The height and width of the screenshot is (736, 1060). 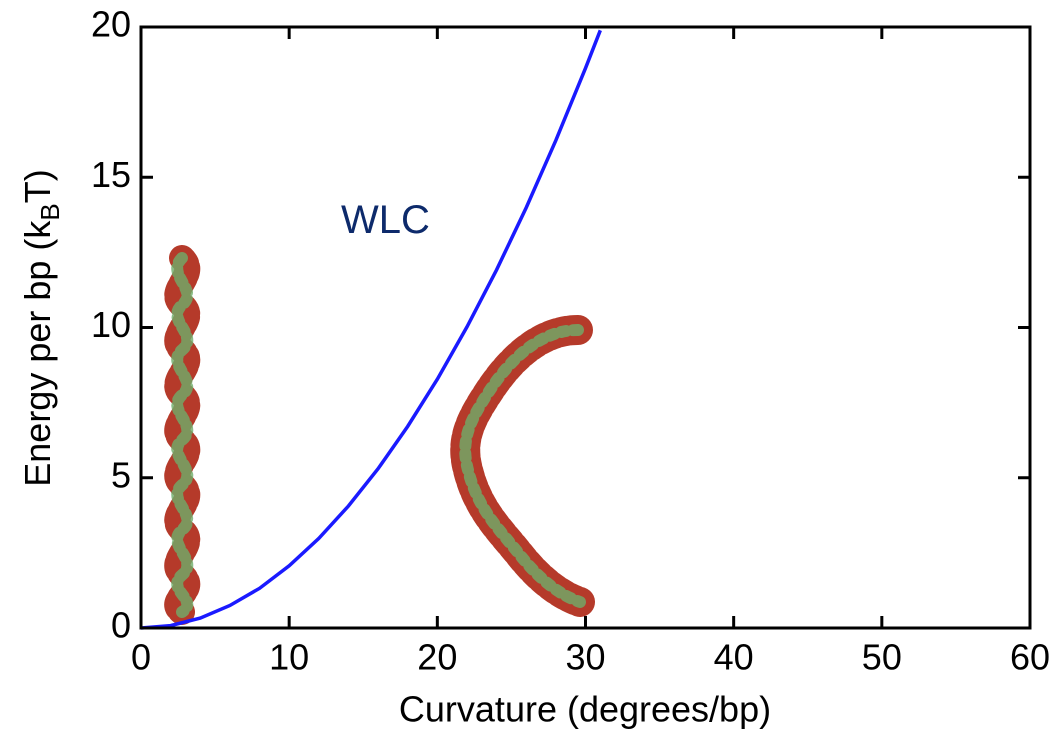 I want to click on y-label-main: Energy per bp (k, so click(x=37, y=353).